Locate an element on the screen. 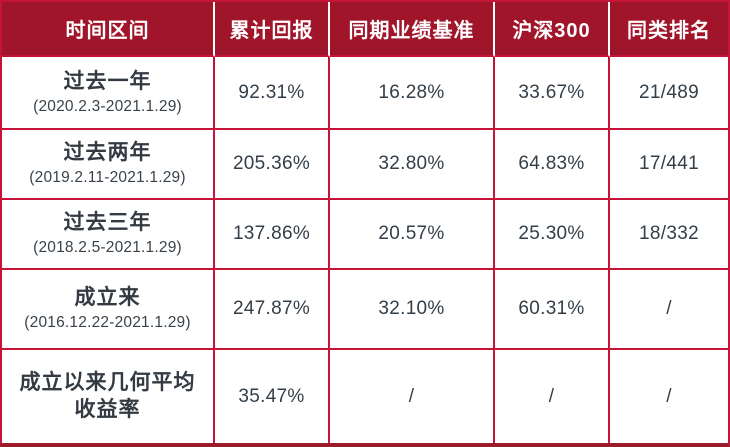 The width and height of the screenshot is (730, 447). value-cell-rank-3y: 18/332 is located at coordinates (669, 235).